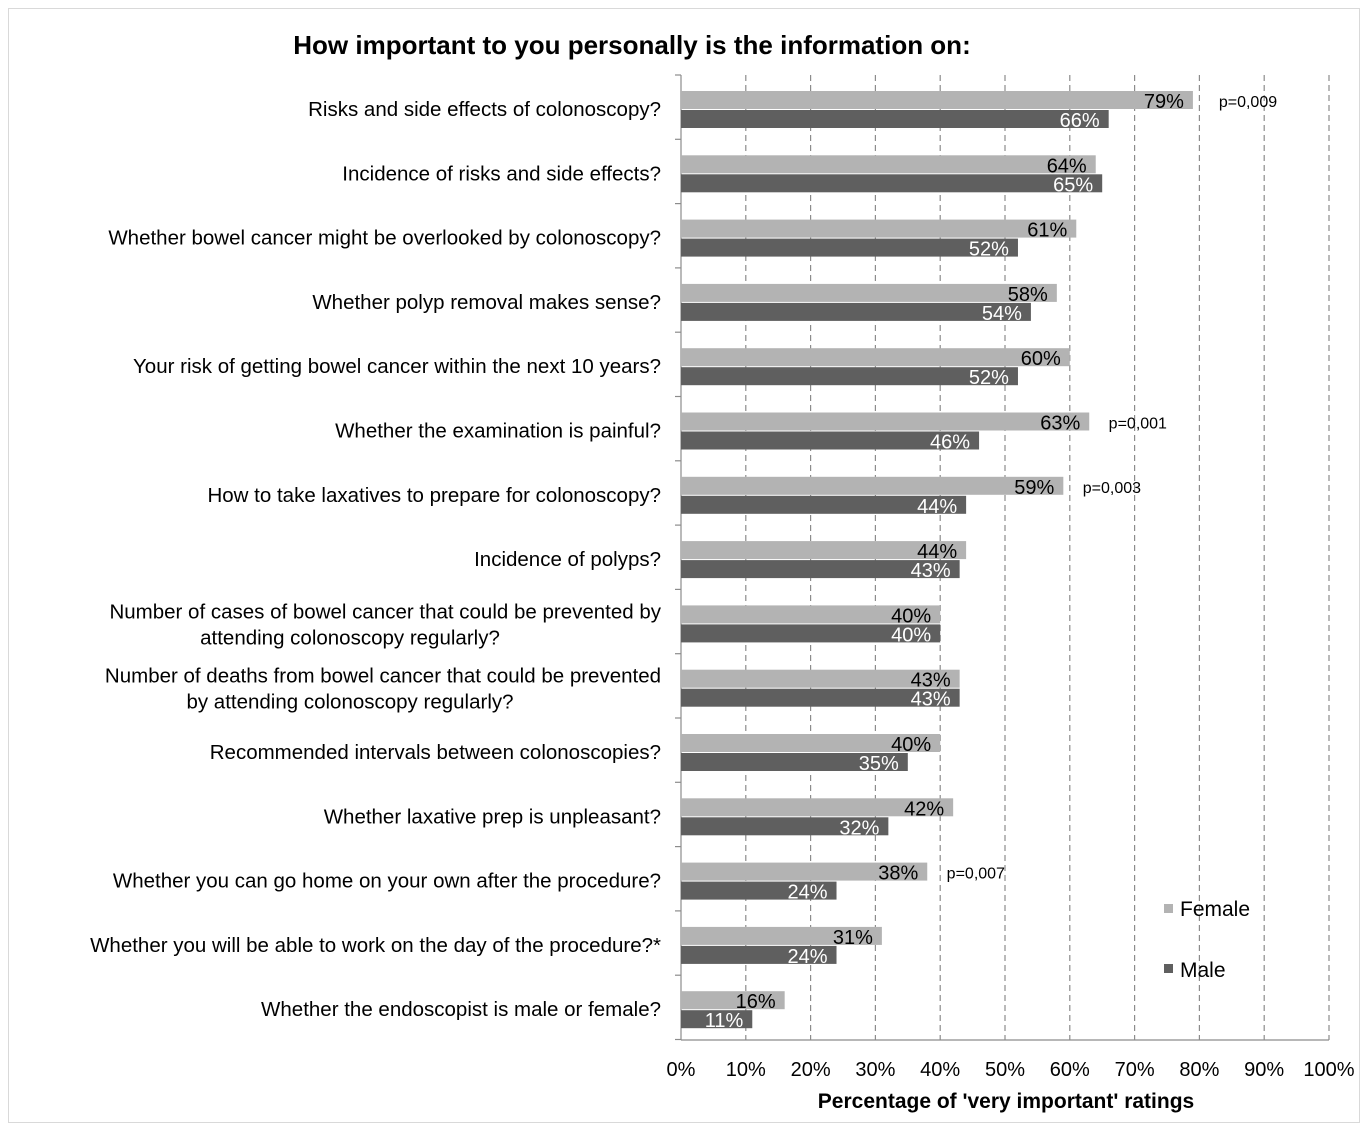 The height and width of the screenshot is (1131, 1368). Describe the element at coordinates (879, 764) in the screenshot. I see `data-label-male: 35%` at that location.